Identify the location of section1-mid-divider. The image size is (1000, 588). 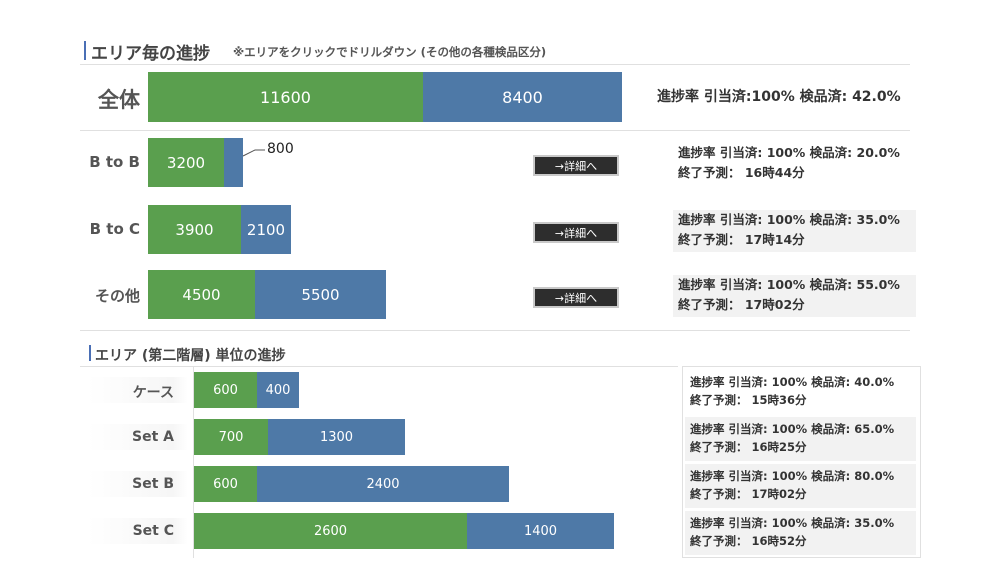
(495, 130).